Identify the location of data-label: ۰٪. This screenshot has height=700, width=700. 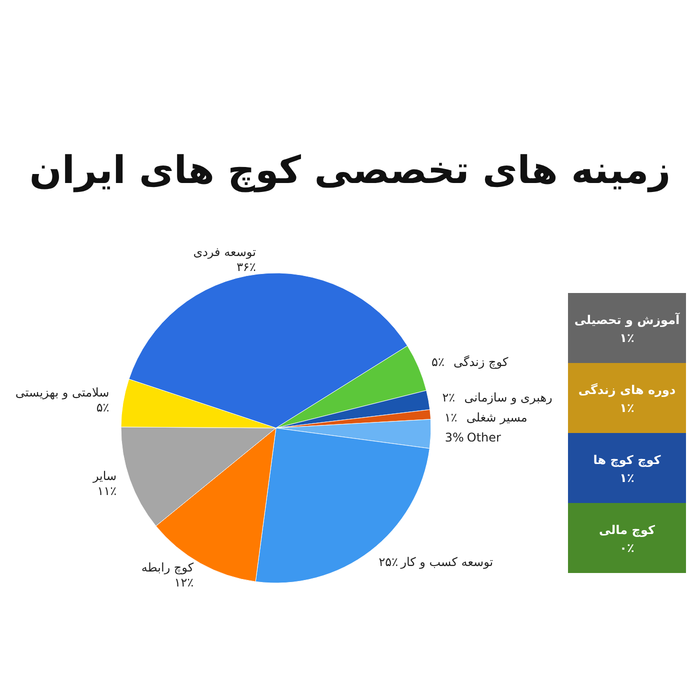
(627, 548).